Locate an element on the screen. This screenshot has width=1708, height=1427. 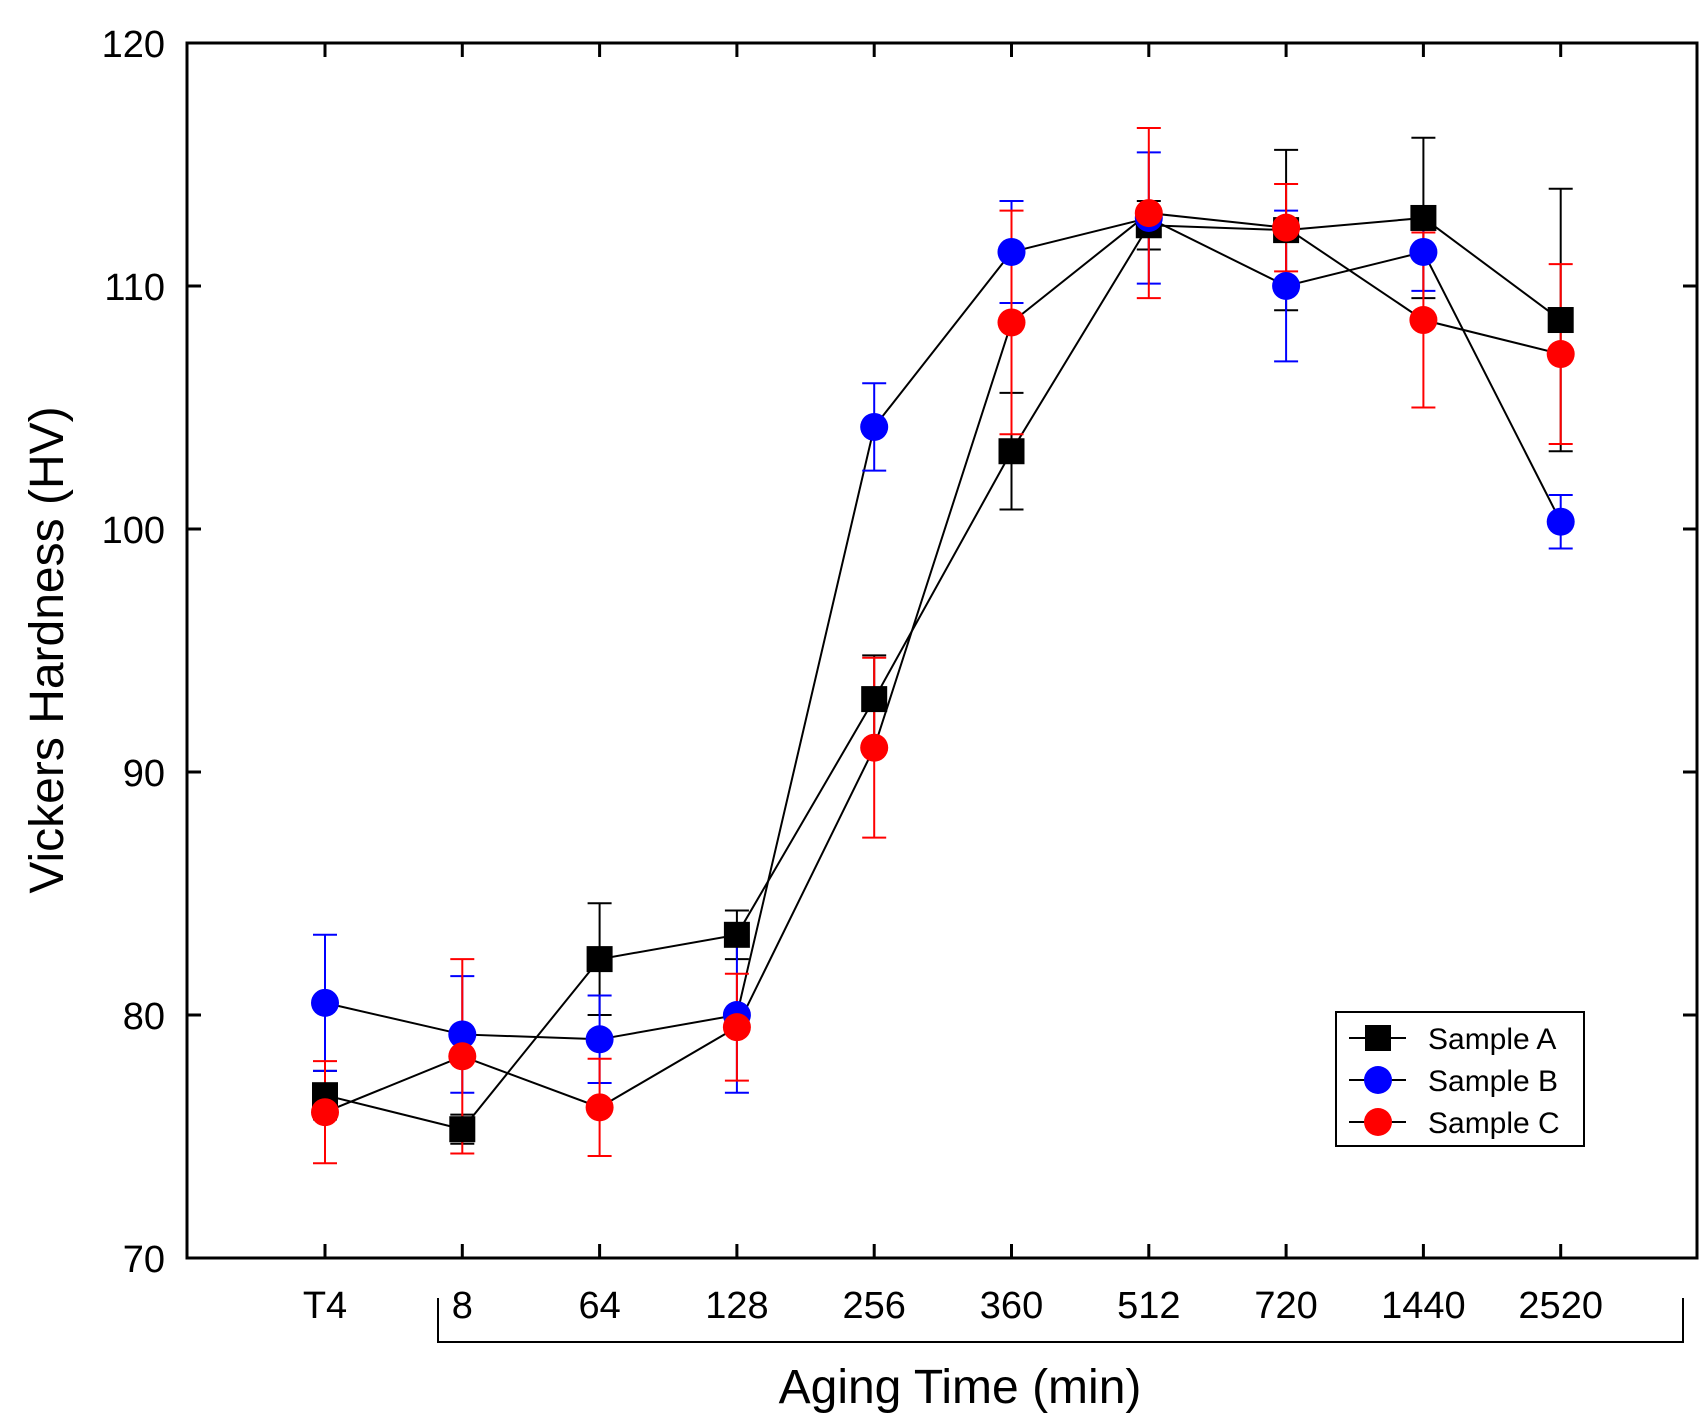
x-tick-label: 720 is located at coordinates (1285, 1306).